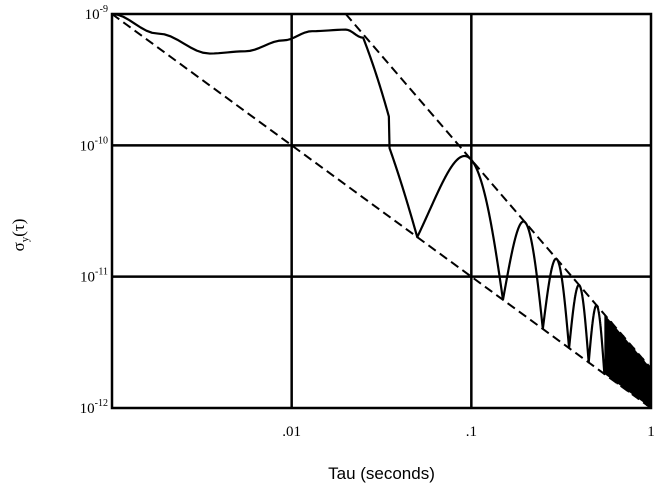 This screenshot has width=663, height=491. What do you see at coordinates (18, 246) in the screenshot?
I see `y-axis-label-main: σ` at bounding box center [18, 246].